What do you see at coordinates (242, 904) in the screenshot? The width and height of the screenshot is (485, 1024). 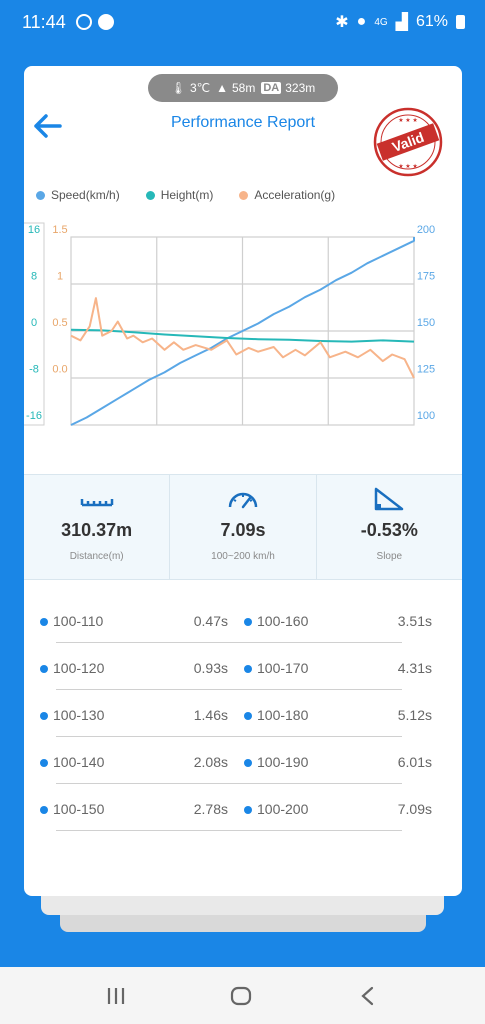 I see `card-shadow-middle` at bounding box center [242, 904].